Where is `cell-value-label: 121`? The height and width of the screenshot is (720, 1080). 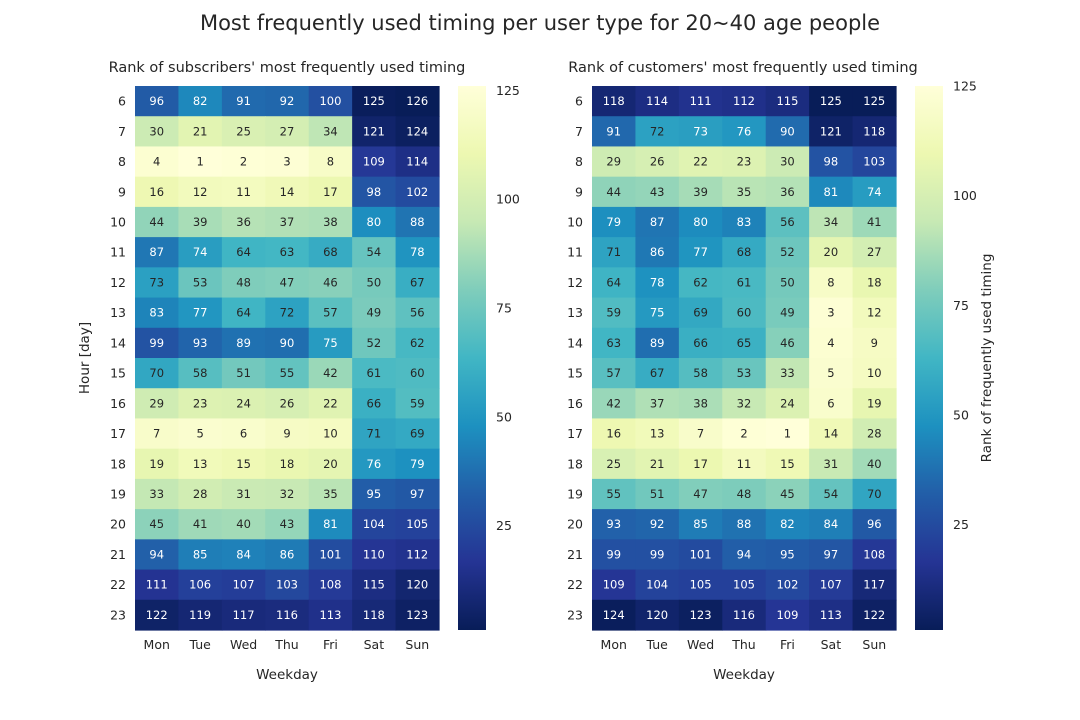 cell-value-label: 121 is located at coordinates (374, 131).